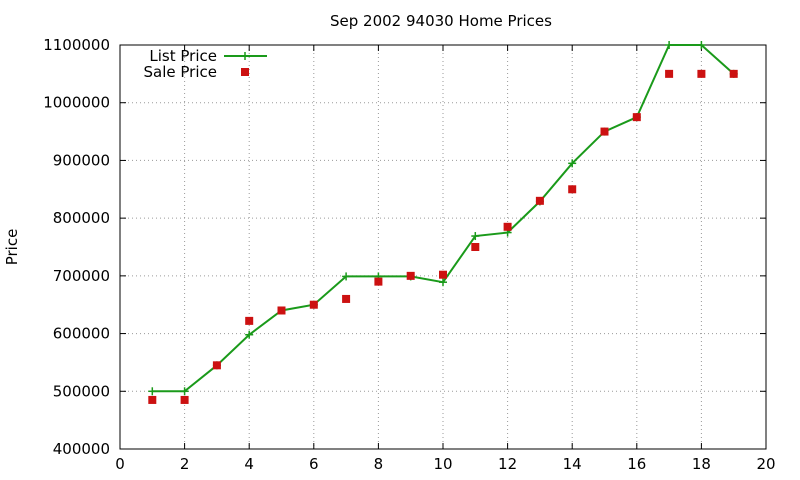 The height and width of the screenshot is (480, 800). I want to click on x-tick-label: 8, so click(379, 464).